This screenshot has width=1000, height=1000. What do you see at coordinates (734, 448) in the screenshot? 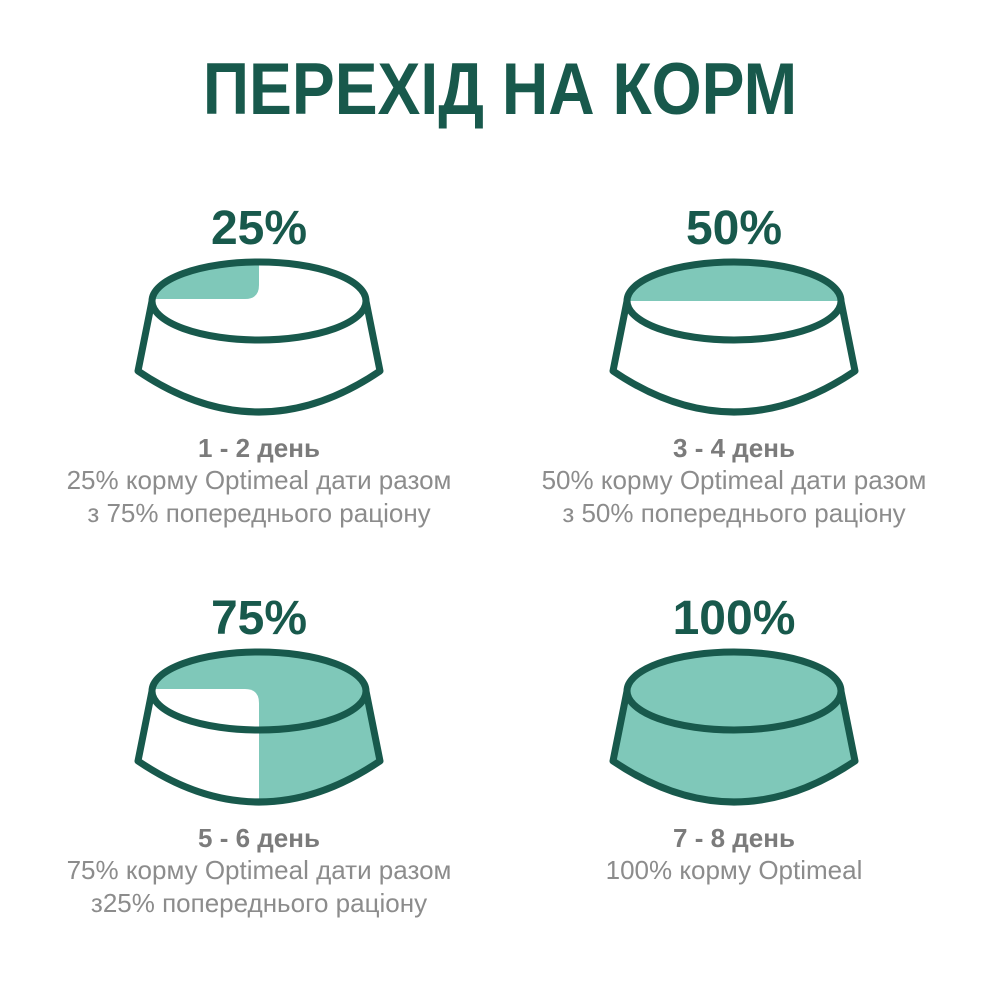
I see `step-day-label: 3 - 4 день` at bounding box center [734, 448].